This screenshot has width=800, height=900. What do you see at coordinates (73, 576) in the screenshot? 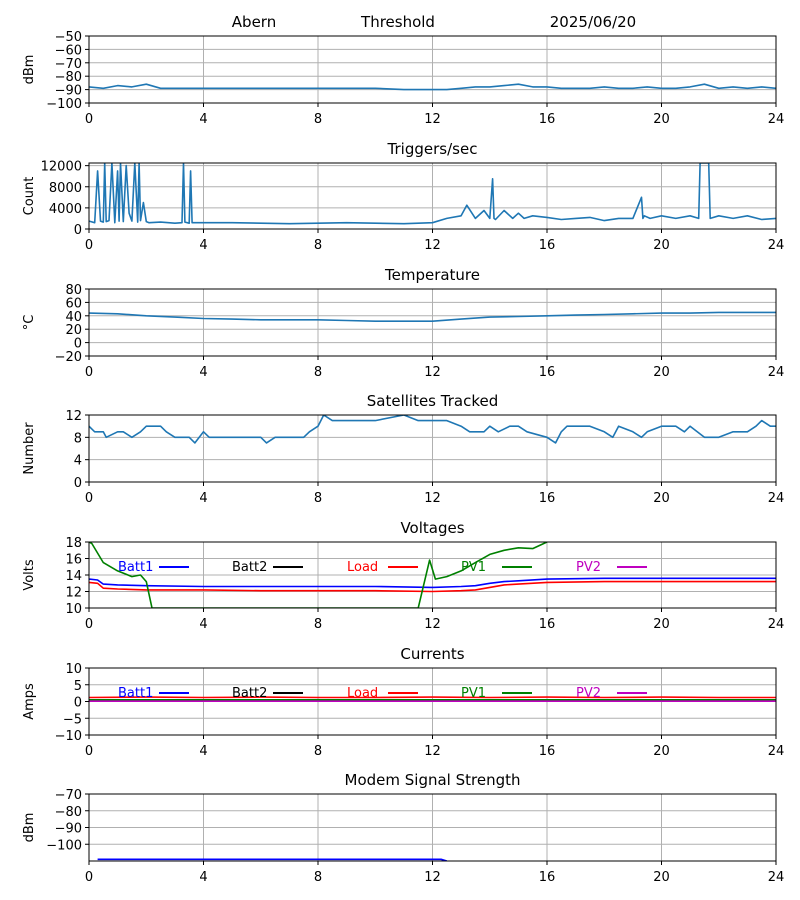
I see `y-tick-label: 14` at bounding box center [73, 576].